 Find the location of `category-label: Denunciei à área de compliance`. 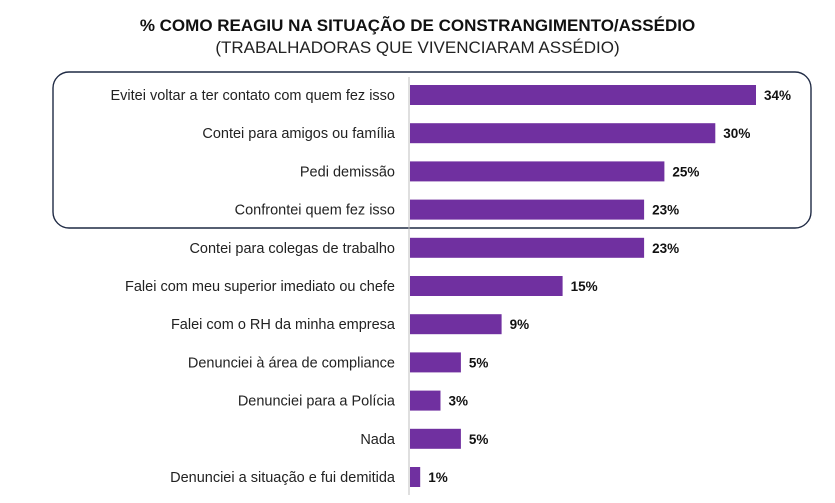

category-label: Denunciei à área de compliance is located at coordinates (291, 363).